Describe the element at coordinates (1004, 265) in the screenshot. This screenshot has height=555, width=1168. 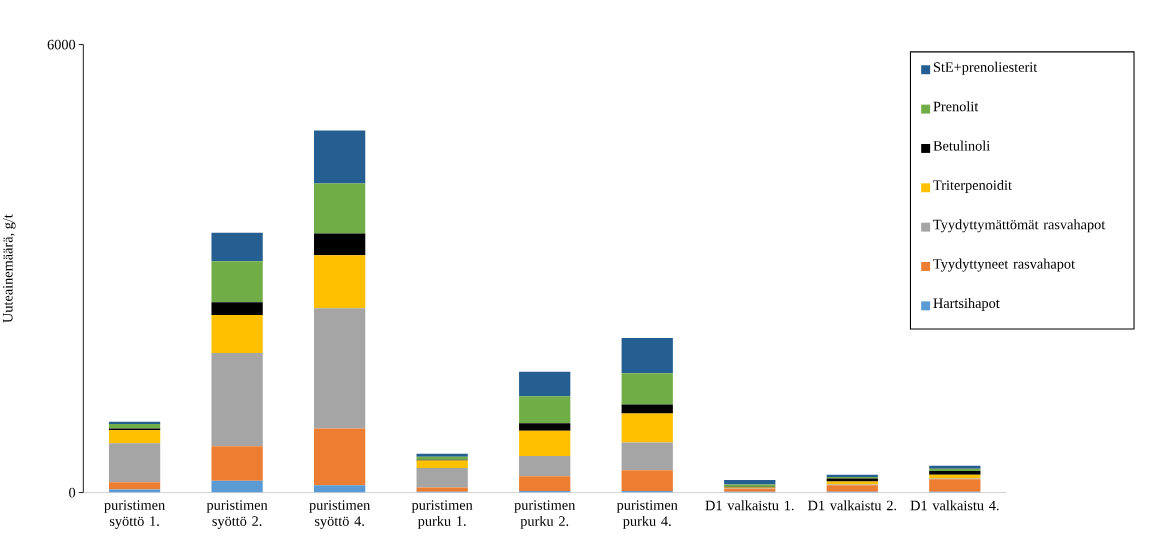
I see `legend-label: Tyydyttyneet rasvahapot` at that location.